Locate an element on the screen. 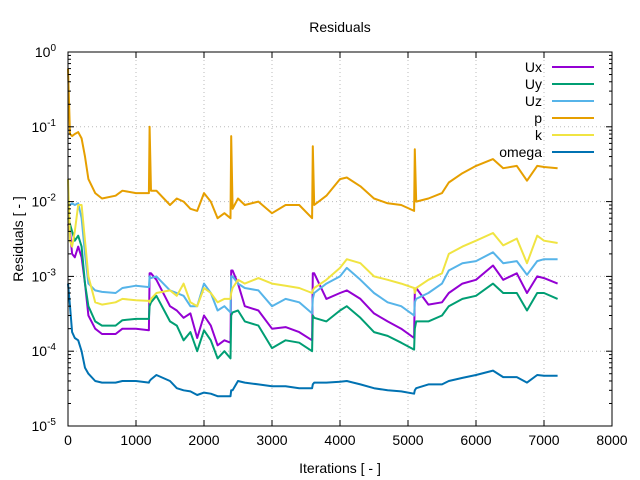 Image resolution: width=640 pixels, height=480 pixels. x-tick-label: 7000 is located at coordinates (543, 440).